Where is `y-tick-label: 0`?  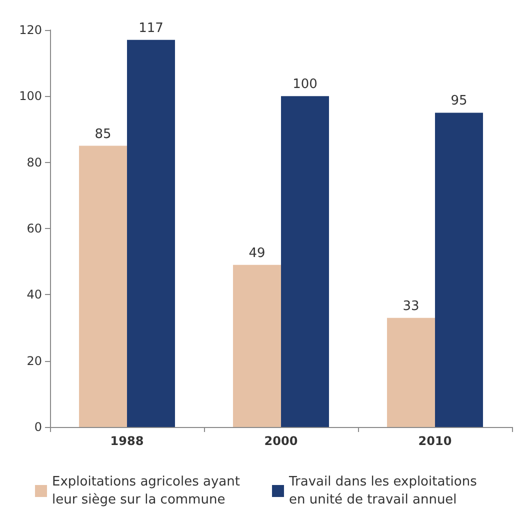 y-tick-label: 0 is located at coordinates (38, 427).